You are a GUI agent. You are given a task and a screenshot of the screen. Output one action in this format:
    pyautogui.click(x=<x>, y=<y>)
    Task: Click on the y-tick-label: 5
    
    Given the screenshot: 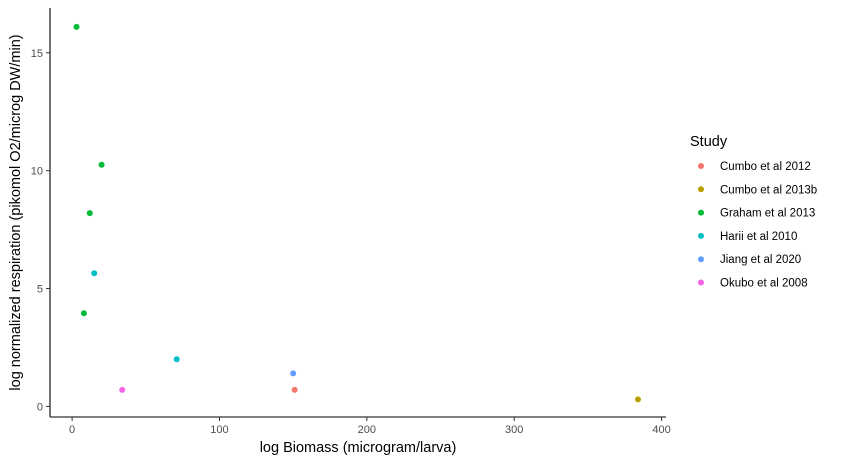 What is the action you would take?
    pyautogui.click(x=40, y=290)
    